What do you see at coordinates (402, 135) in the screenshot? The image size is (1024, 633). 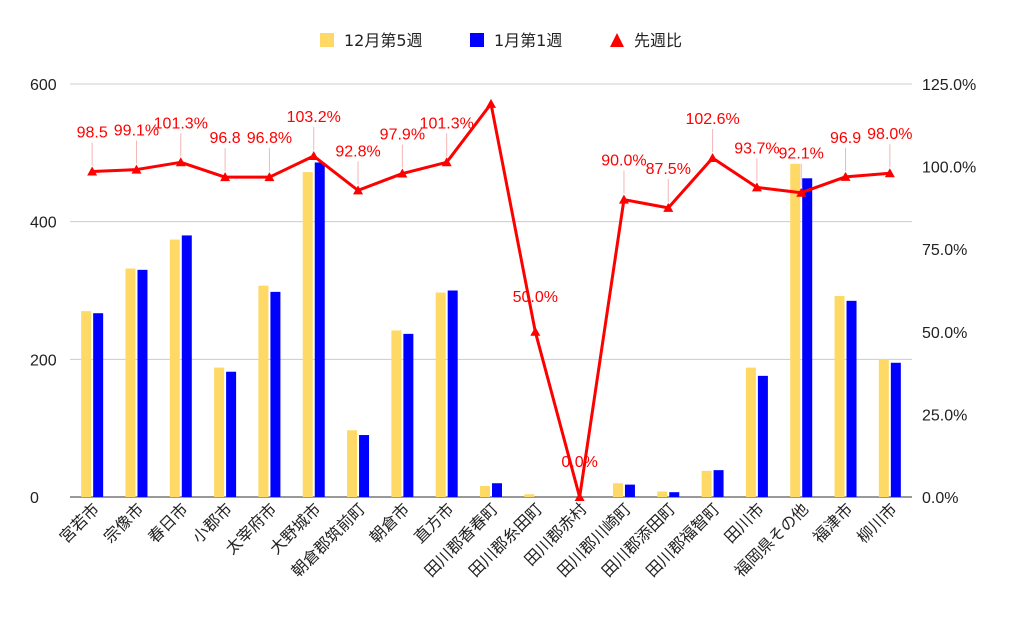 I see `ratio-data-label: 97.9%` at bounding box center [402, 135].